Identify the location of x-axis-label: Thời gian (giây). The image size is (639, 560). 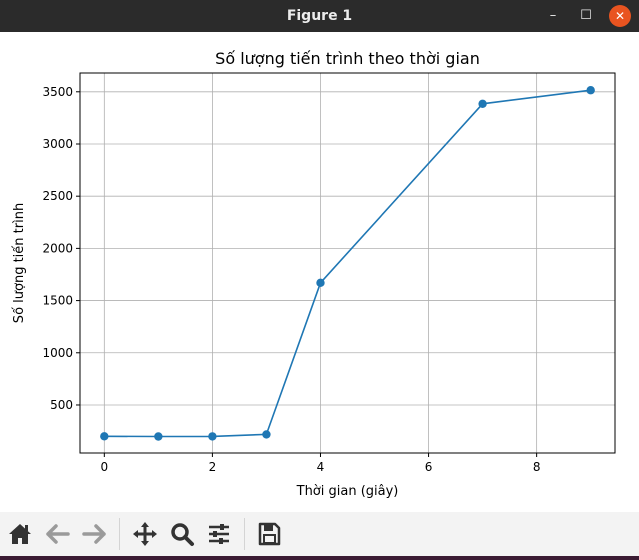
(347, 491).